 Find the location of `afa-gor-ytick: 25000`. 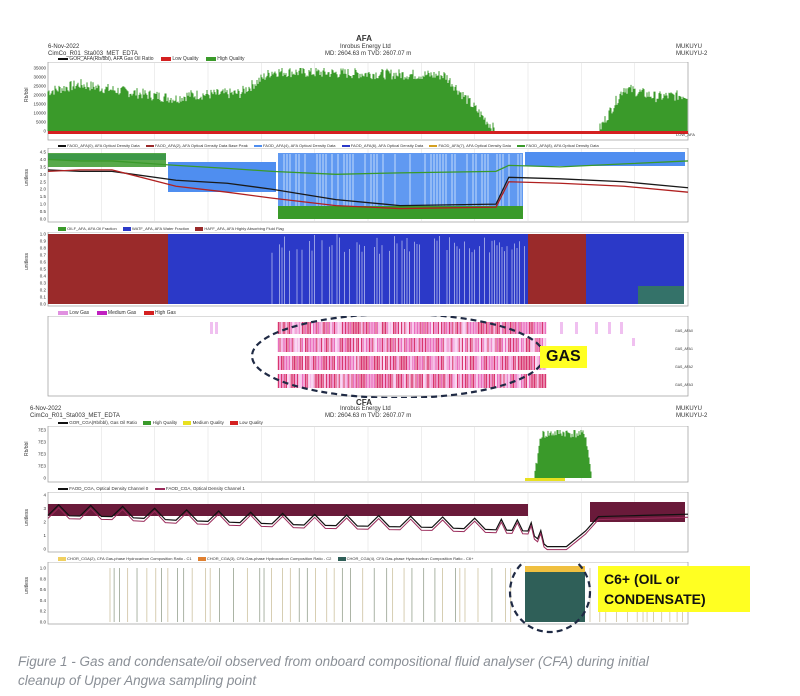

afa-gor-ytick: 25000 is located at coordinates (39, 86).